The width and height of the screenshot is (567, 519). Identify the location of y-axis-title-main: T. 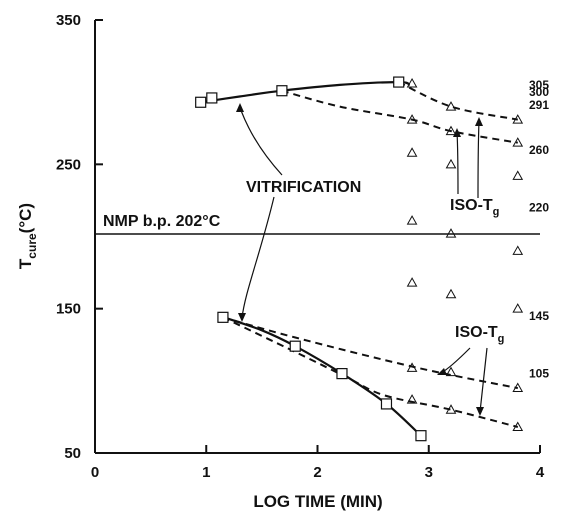
(25, 263).